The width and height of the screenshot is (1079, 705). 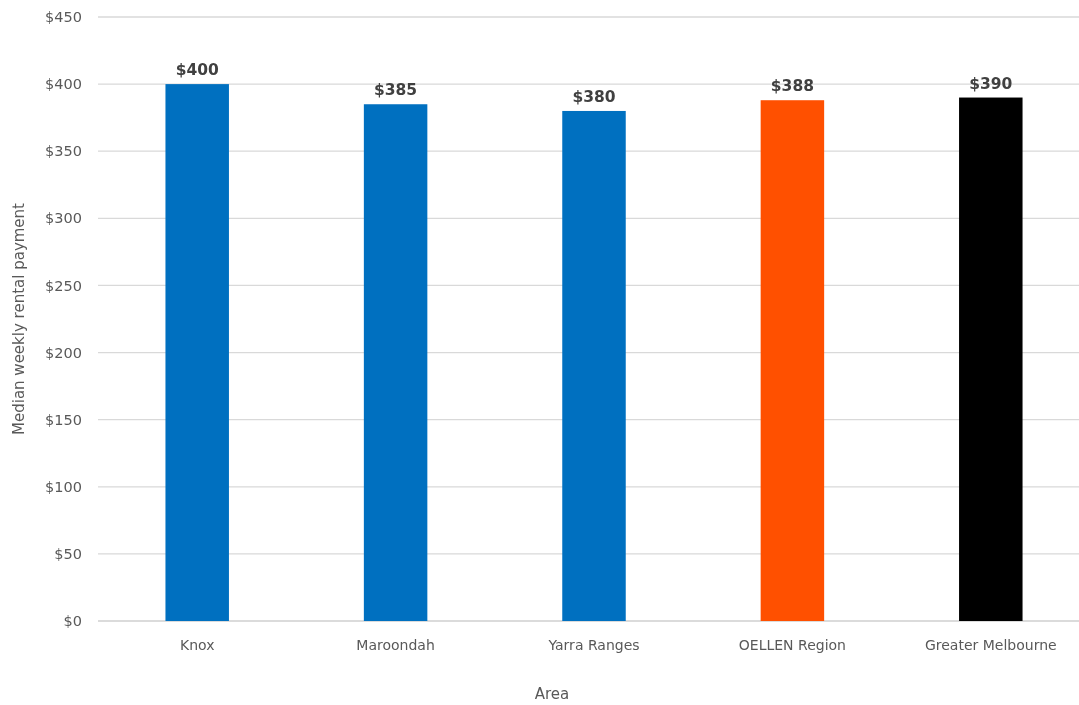 I want to click on x-tick-label: Yarra Ranges, so click(x=593, y=645).